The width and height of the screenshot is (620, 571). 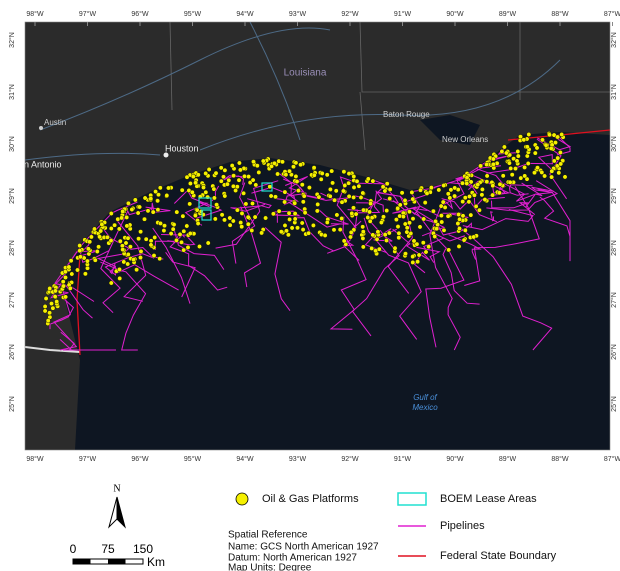 What do you see at coordinates (143, 549) in the screenshot?
I see `scale-label: 150` at bounding box center [143, 549].